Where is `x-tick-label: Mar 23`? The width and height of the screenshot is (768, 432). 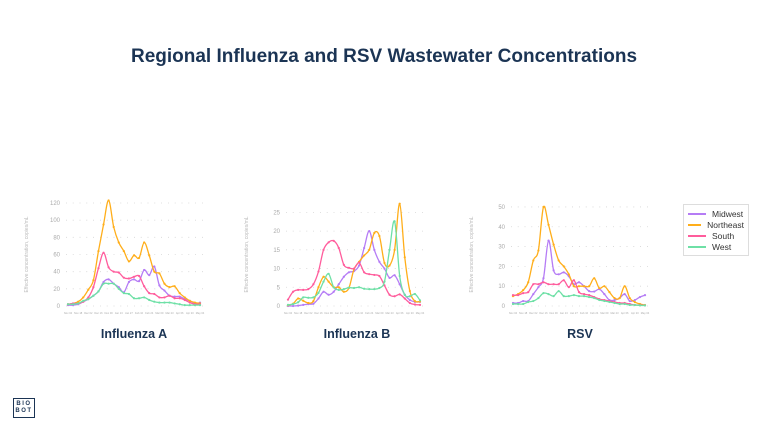 x-tick-label: Mar 23 is located at coordinates (614, 313).